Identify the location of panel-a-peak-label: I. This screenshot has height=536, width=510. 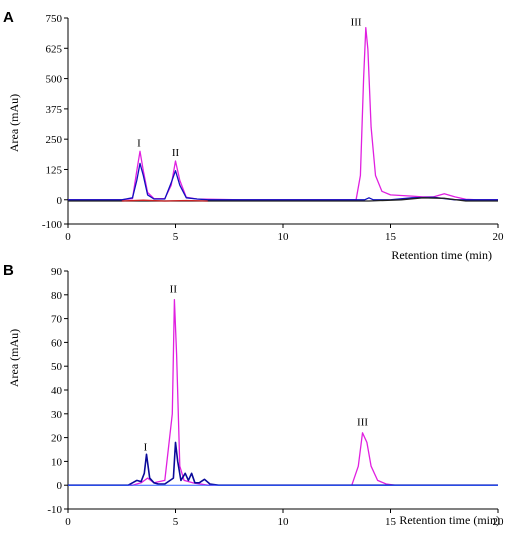
(139, 143).